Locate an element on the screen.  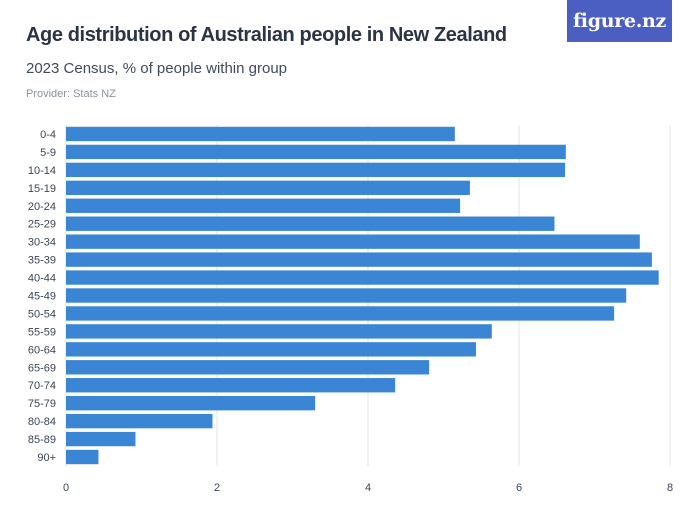
category-label: 70-74 is located at coordinates (42, 386).